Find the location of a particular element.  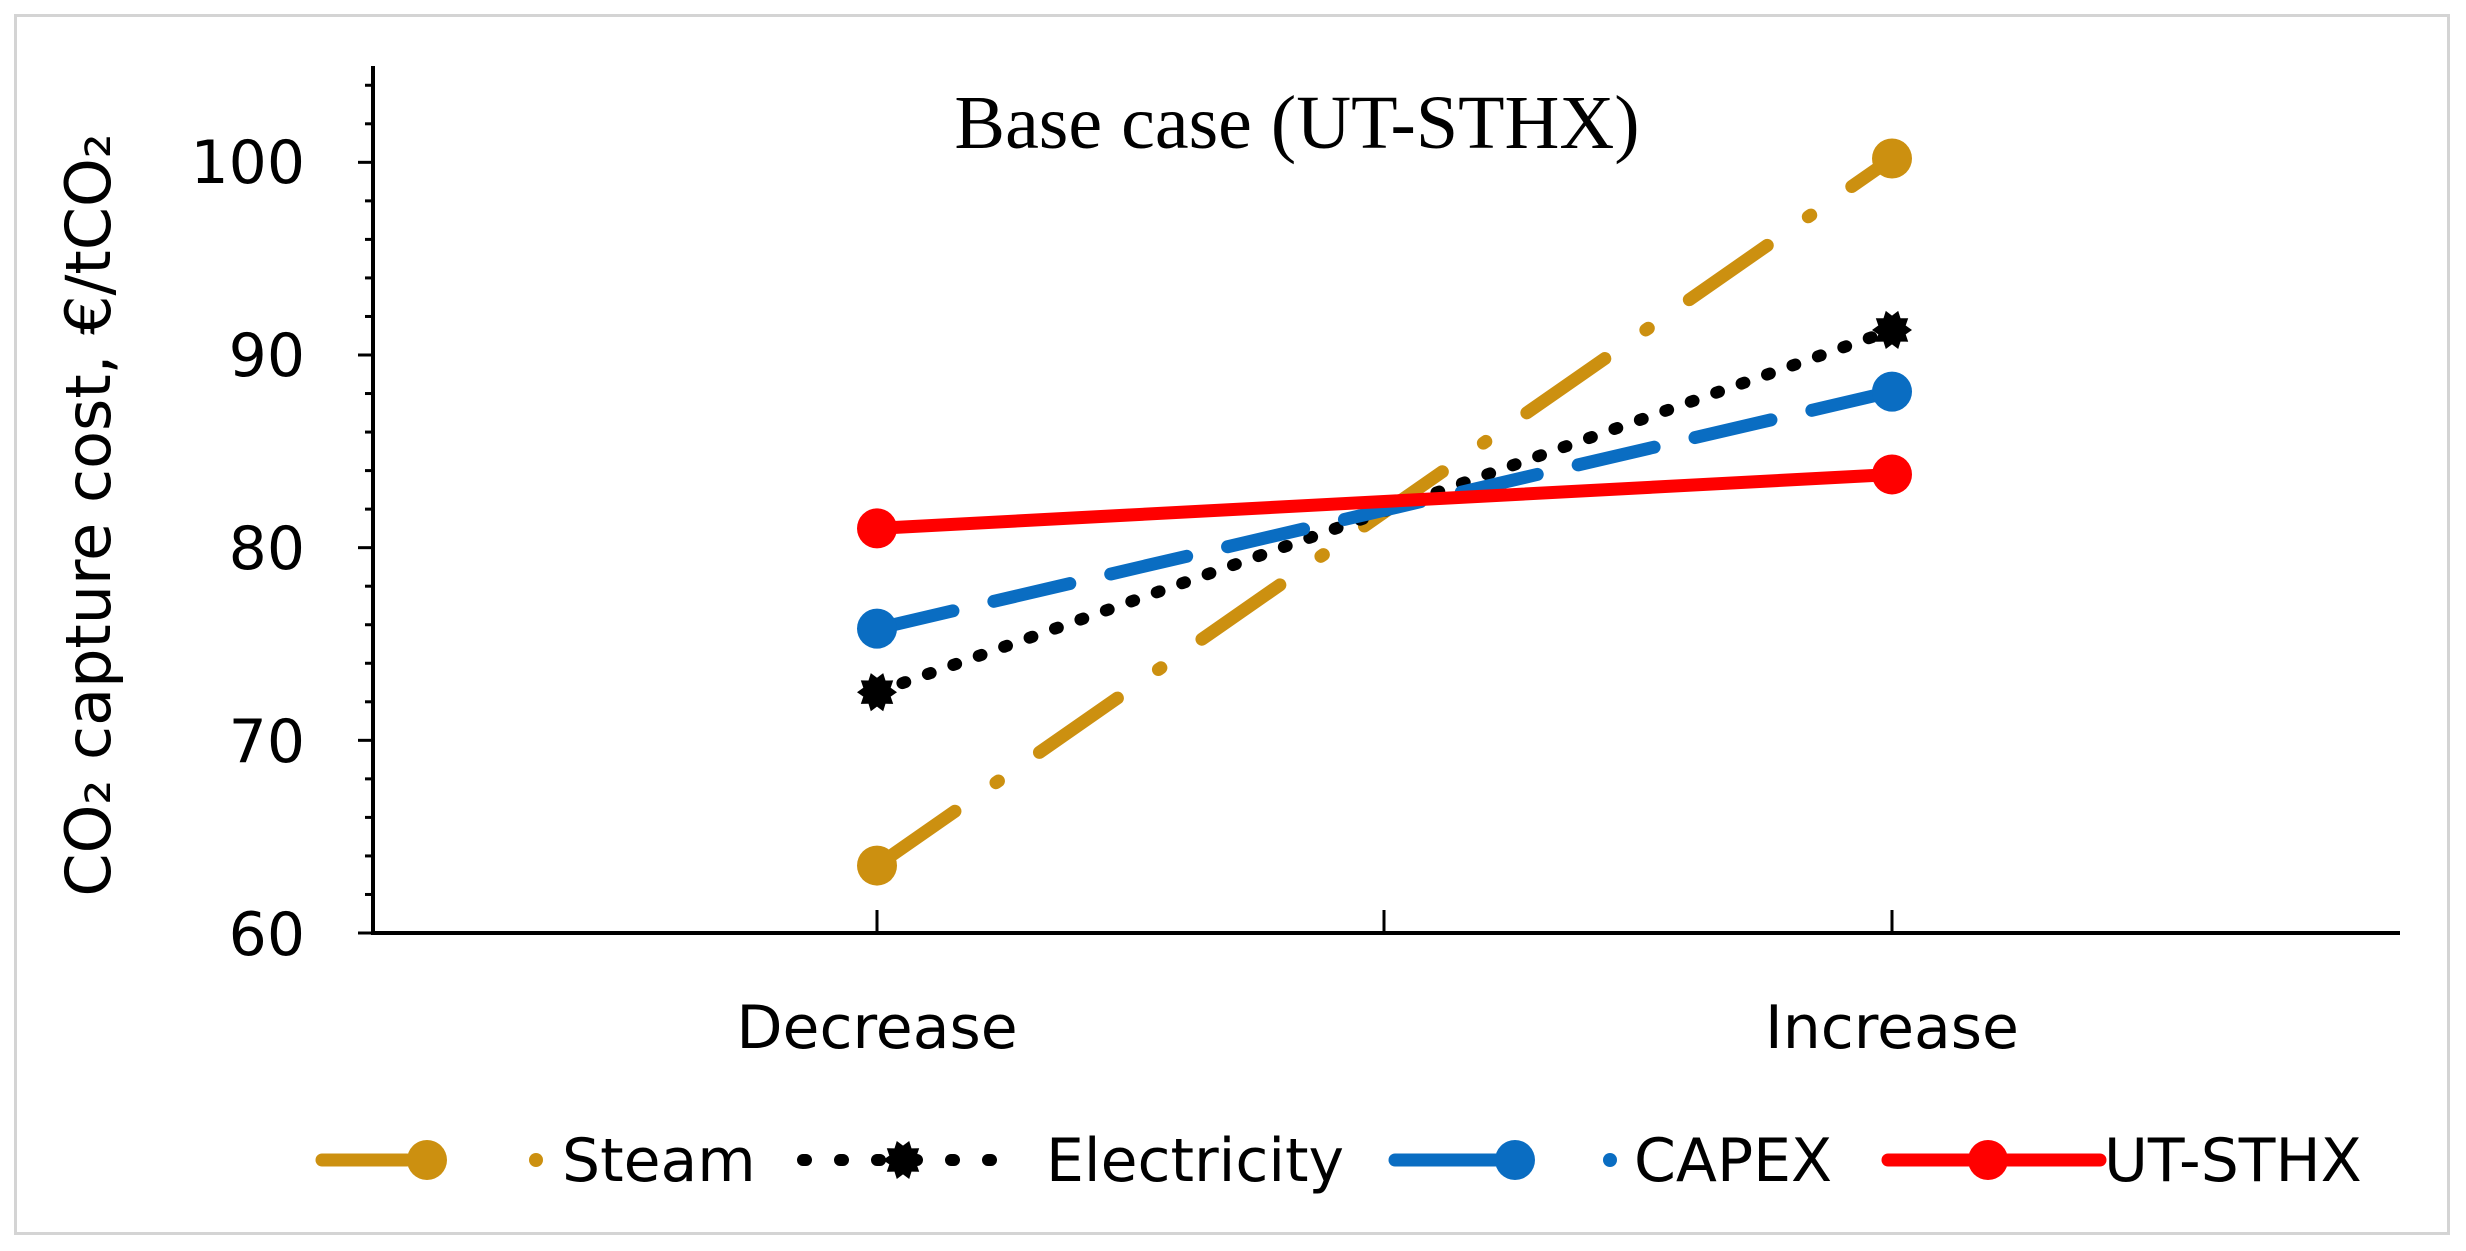

legend-marker-electricity is located at coordinates (903, 1160).